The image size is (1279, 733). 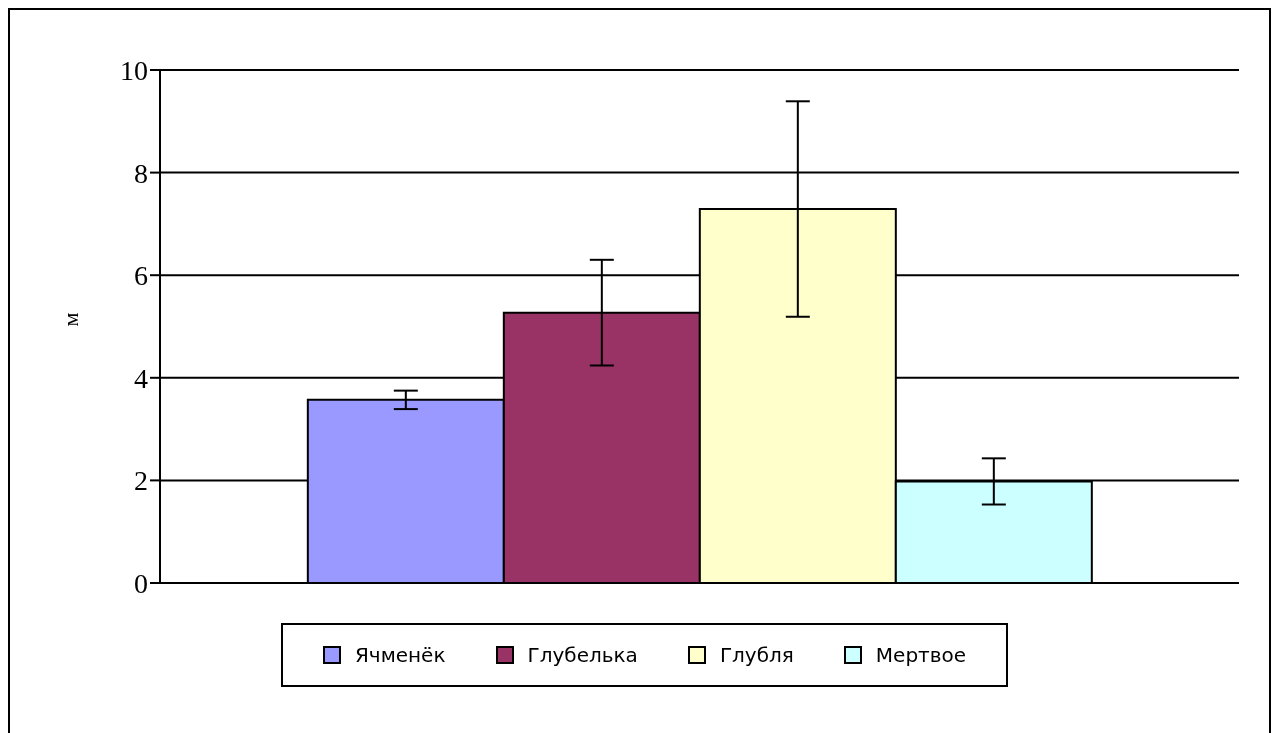 I want to click on legend-label: Глубля, so click(x=756, y=655).